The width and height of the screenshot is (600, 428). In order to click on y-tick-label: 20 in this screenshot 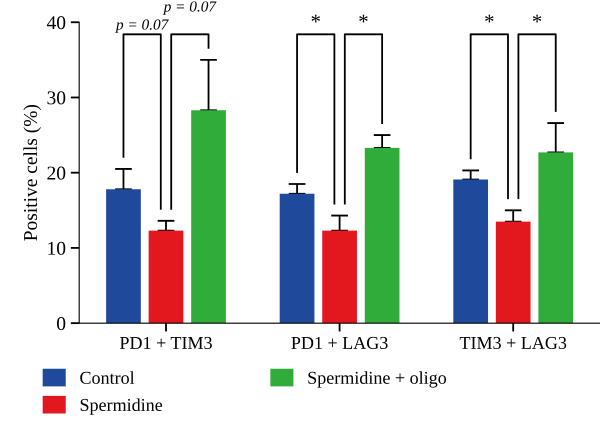, I will do `click(56, 173)`.